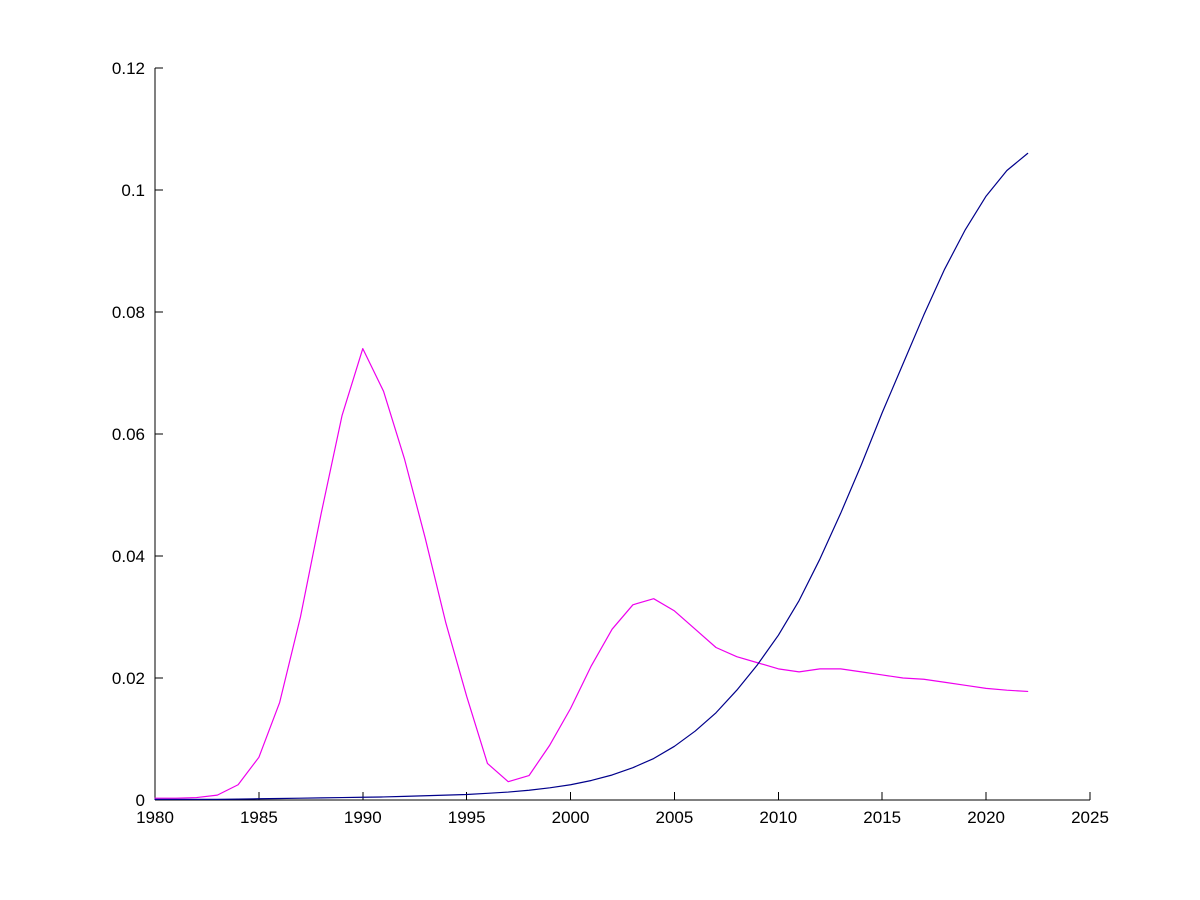 The image size is (1200, 900). What do you see at coordinates (128, 312) in the screenshot?
I see `y-tick-label: 0.08` at bounding box center [128, 312].